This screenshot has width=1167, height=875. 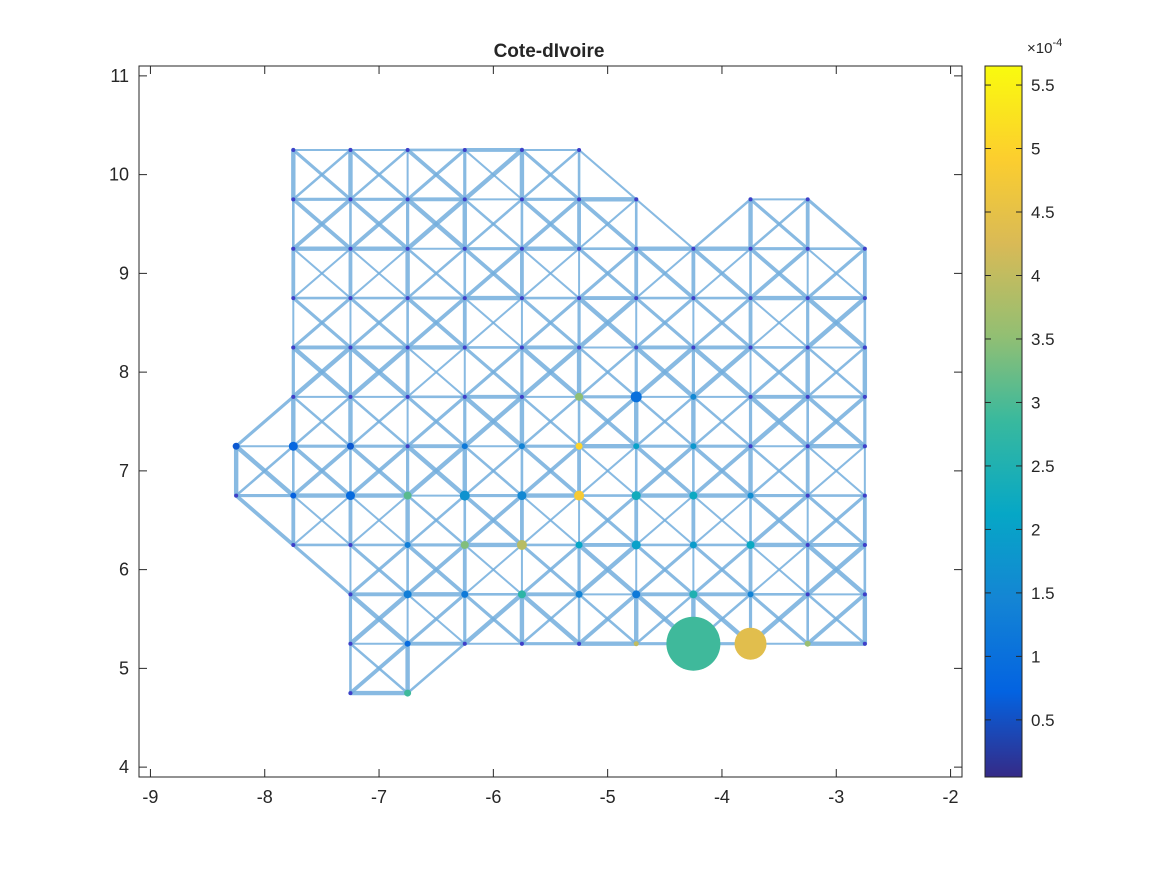 What do you see at coordinates (1043, 593) in the screenshot?
I see `colorbar-tick-label: 1.5` at bounding box center [1043, 593].